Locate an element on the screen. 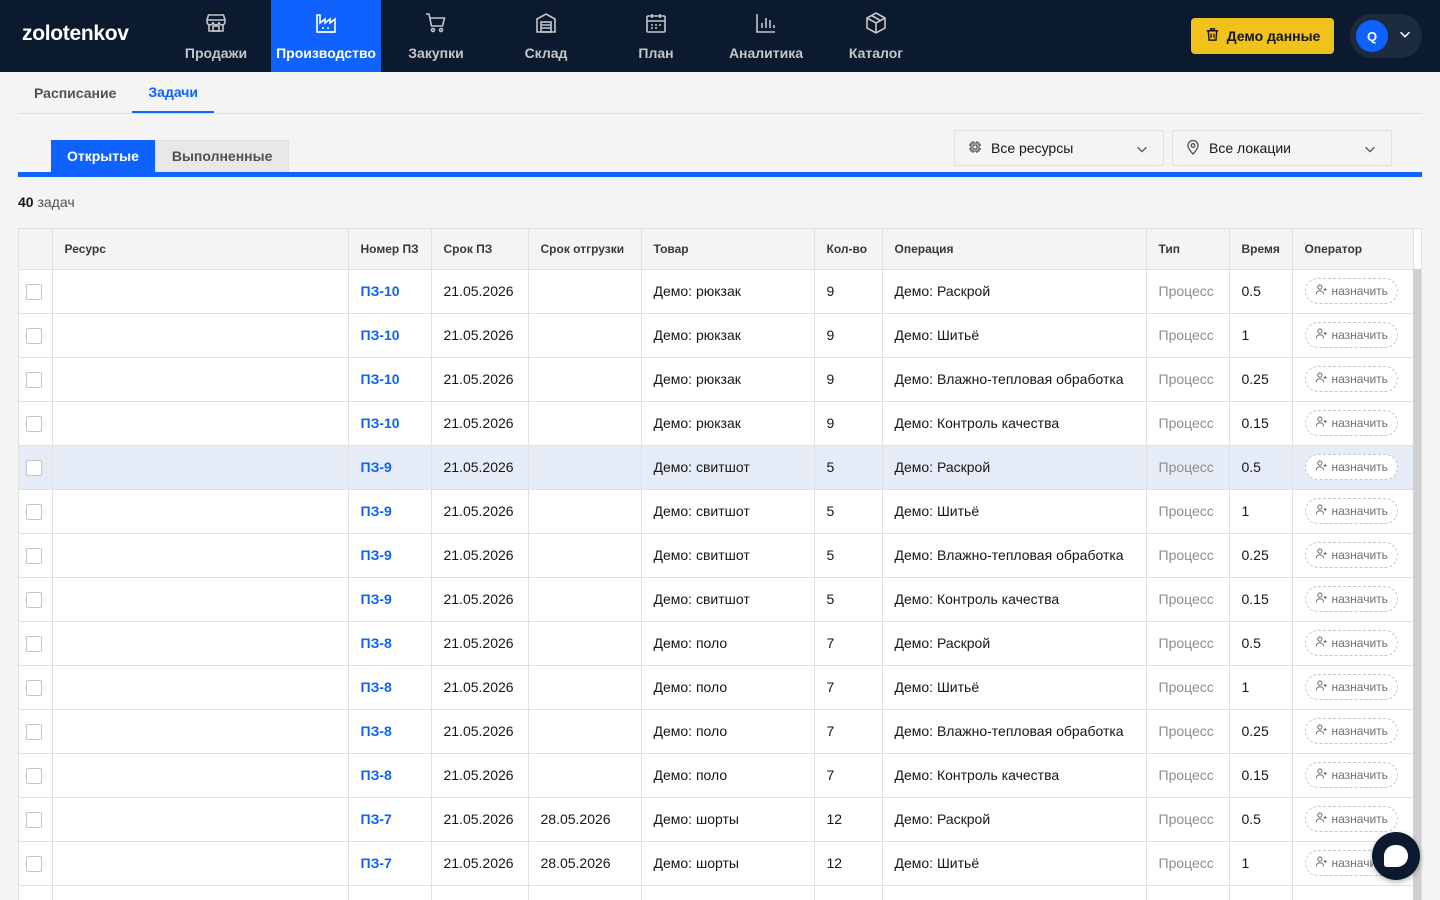 Image resolution: width=1440 pixels, height=900 pixels. ship-due-cell is located at coordinates (585, 379).